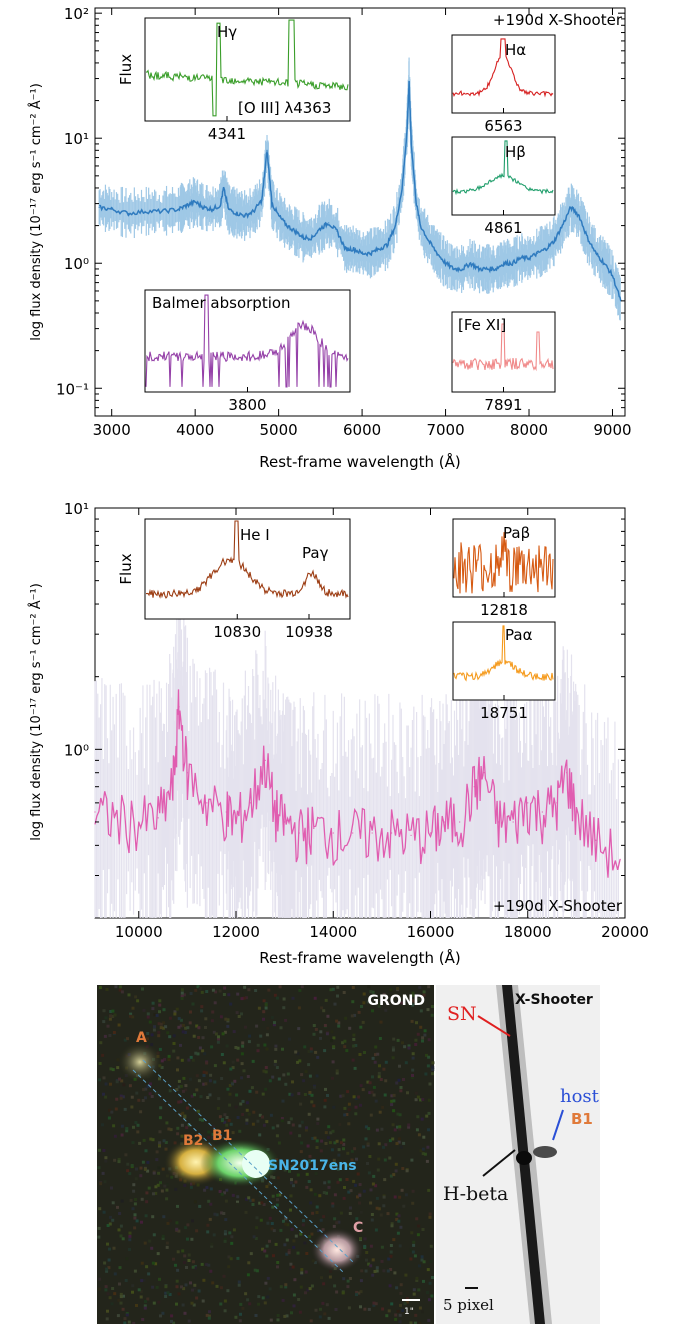 Image resolution: width=680 pixels, height=1324 pixels. I want to click on sn-spot, so click(256, 1164).